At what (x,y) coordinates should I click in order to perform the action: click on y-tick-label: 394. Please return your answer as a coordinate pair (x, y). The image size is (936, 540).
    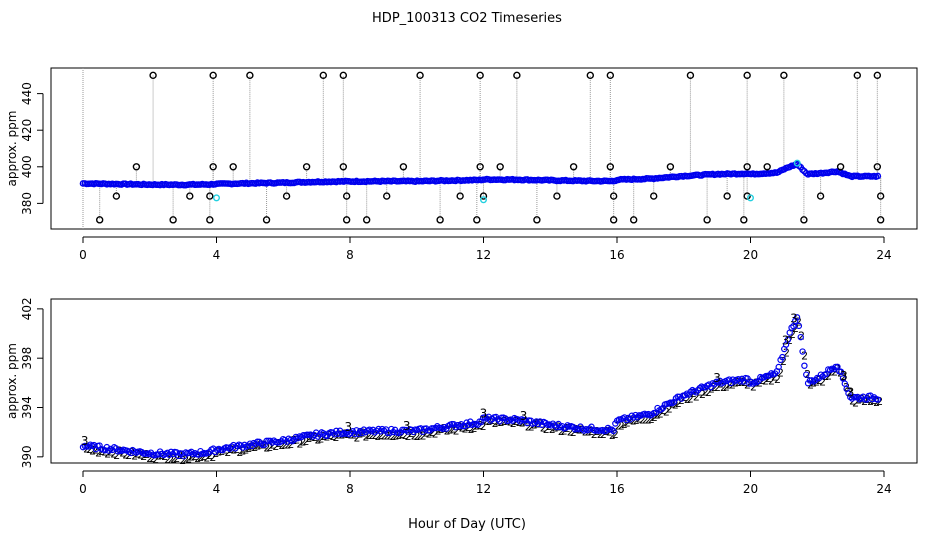
    Looking at the image, I should click on (27, 407).